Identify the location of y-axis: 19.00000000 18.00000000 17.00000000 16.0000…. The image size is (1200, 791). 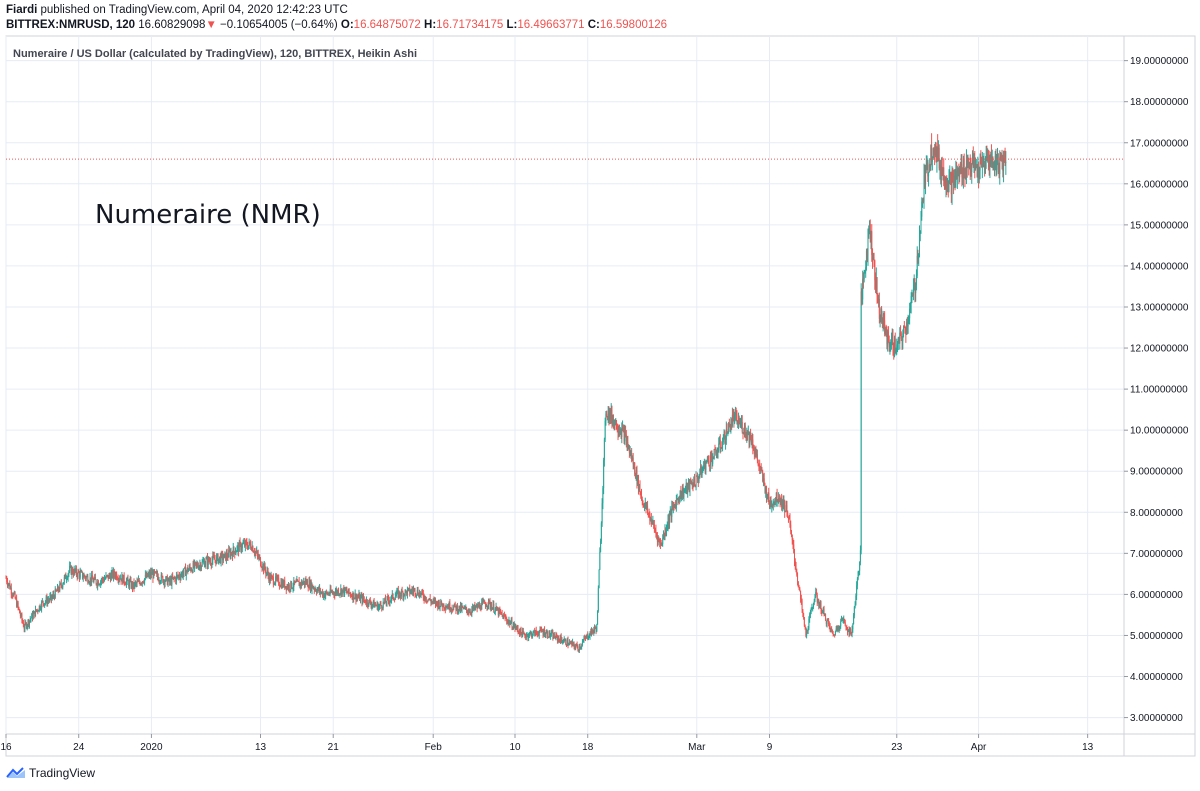
(1156, 390).